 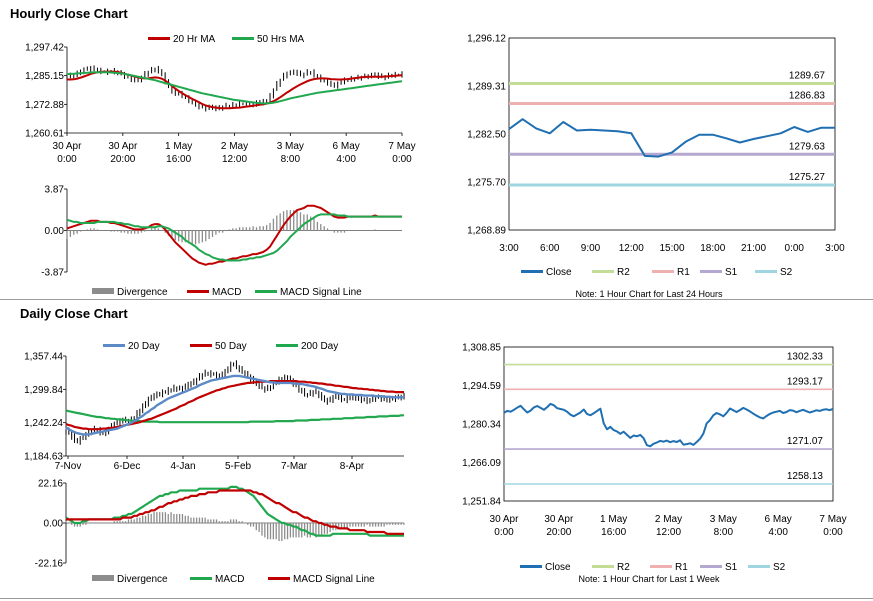 I want to click on y-tick-label: 1,260.61, so click(x=44, y=134).